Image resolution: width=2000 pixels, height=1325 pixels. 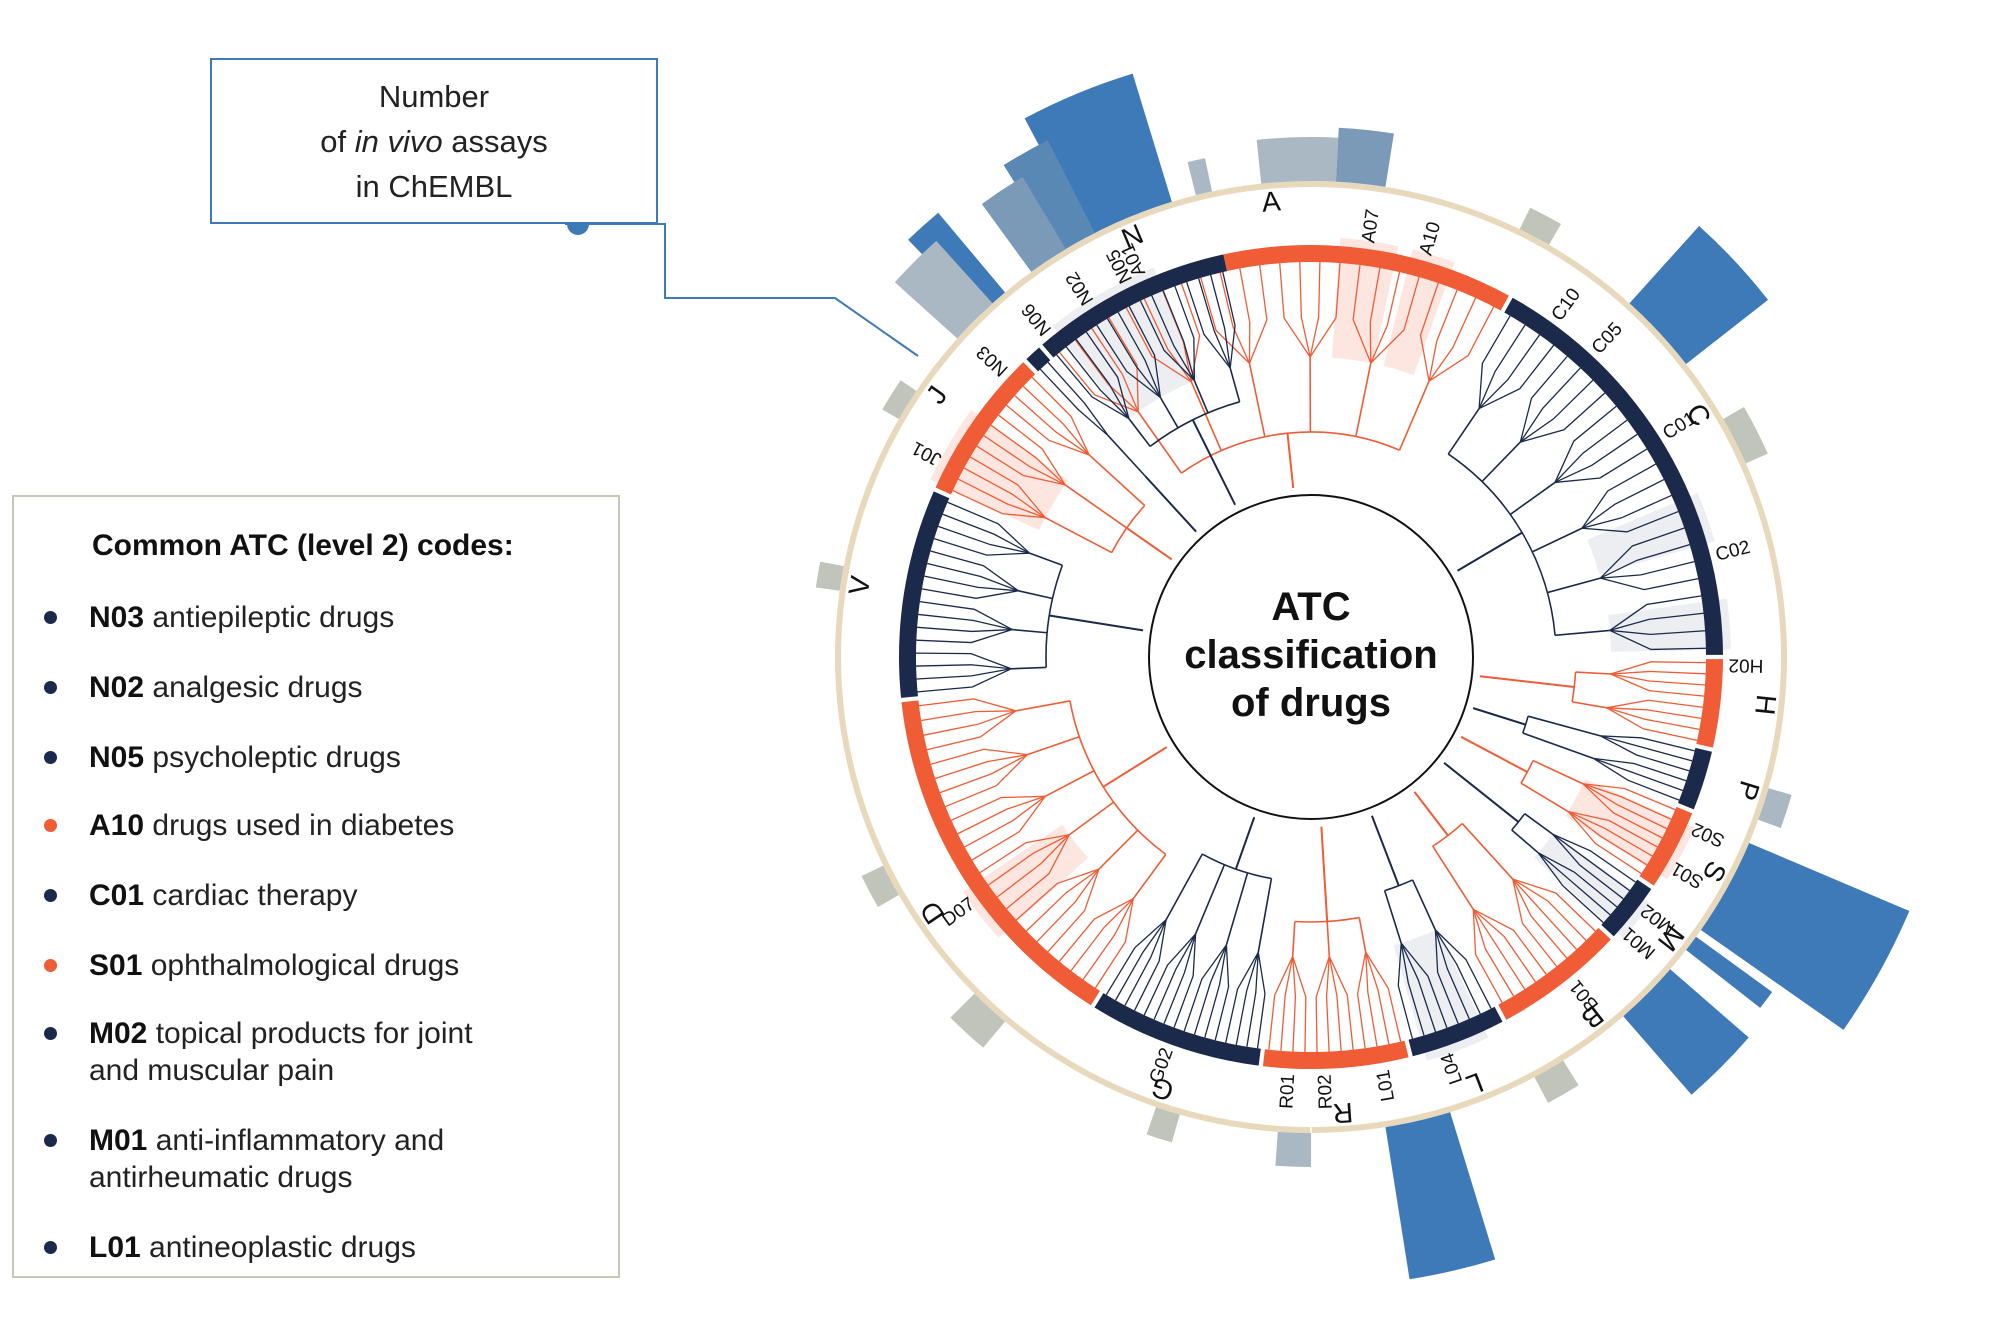 What do you see at coordinates (860, 586) in the screenshot?
I see `level1-label-V: V` at bounding box center [860, 586].